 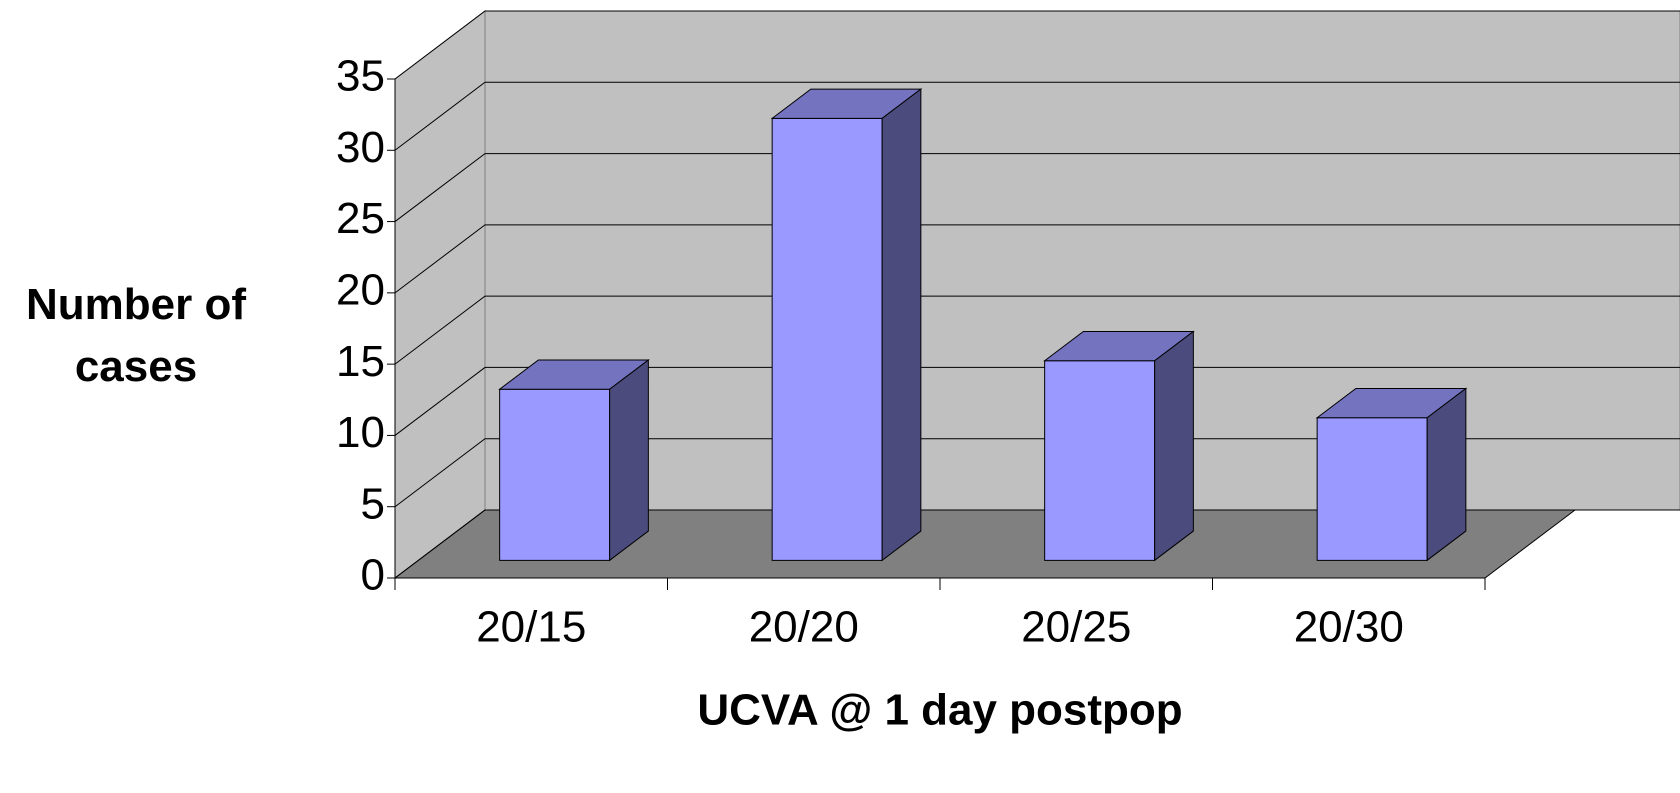 I want to click on y-tick-label: 25, so click(x=360, y=218).